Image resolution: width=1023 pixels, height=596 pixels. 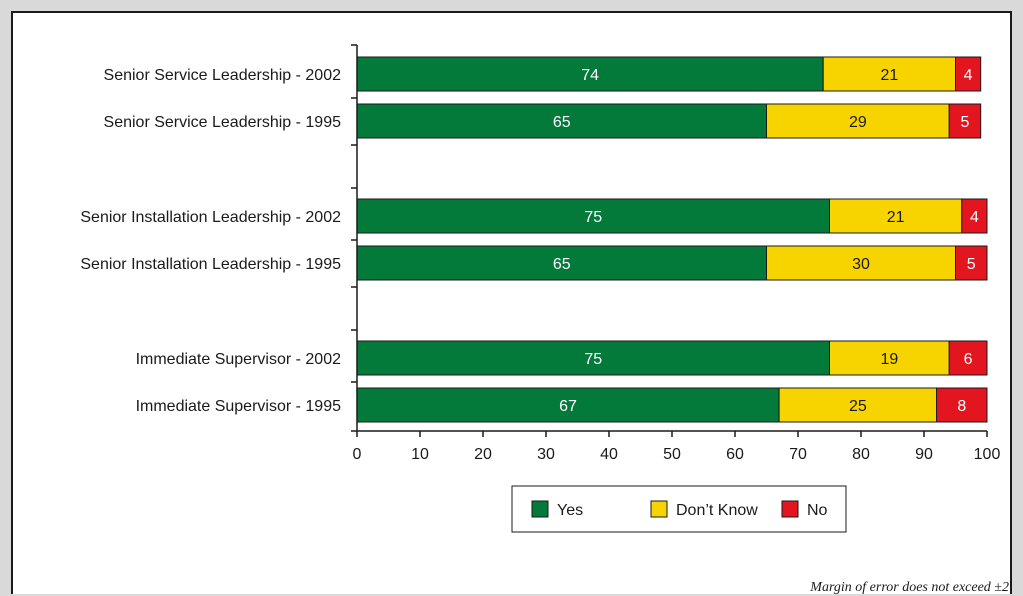 What do you see at coordinates (924, 454) in the screenshot?
I see `x-tick-label: 90` at bounding box center [924, 454].